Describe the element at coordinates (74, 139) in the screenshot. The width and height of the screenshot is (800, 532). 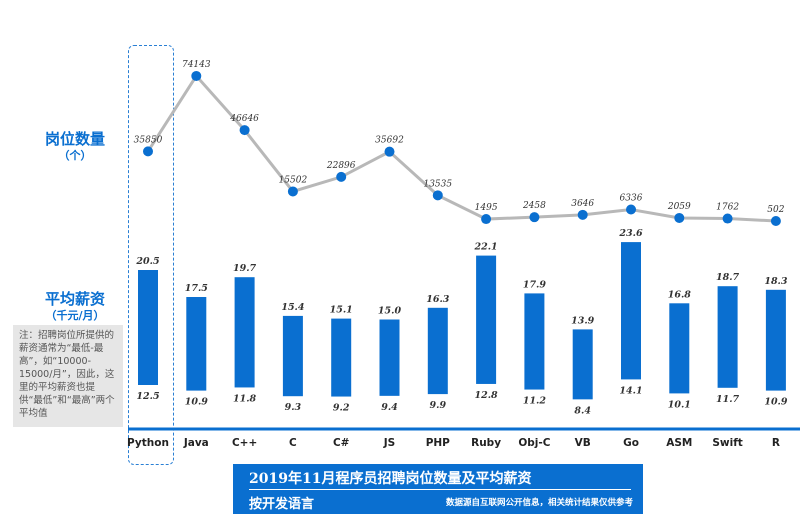
I see `count-axis-label: 岗位数量` at that location.